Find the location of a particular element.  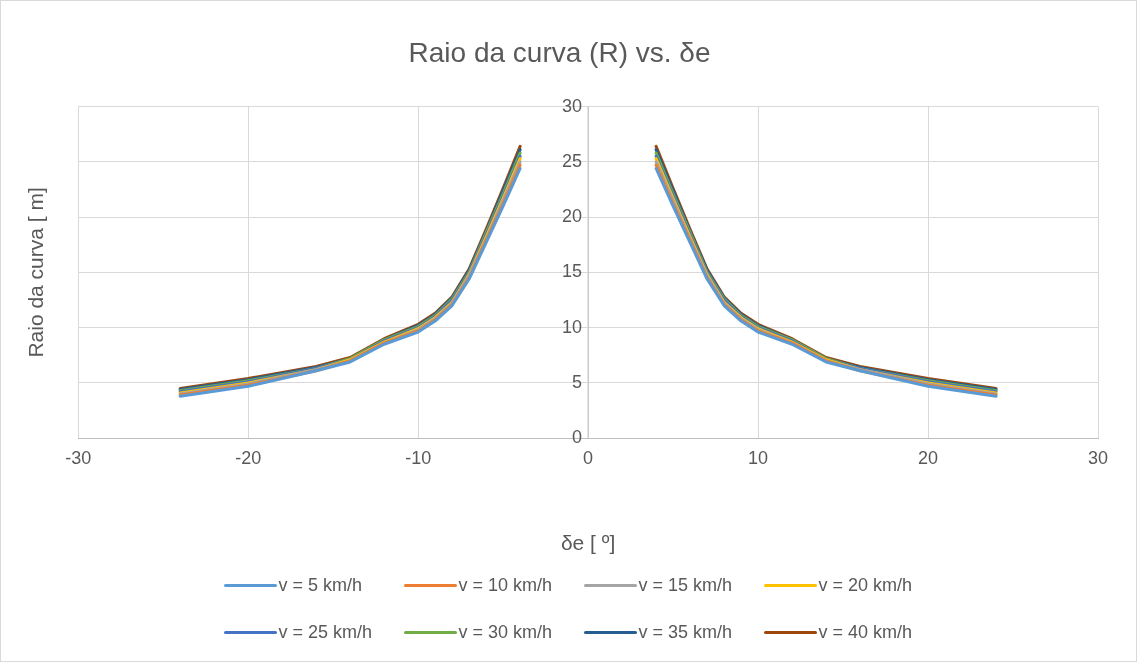

y-tick-label: 15 is located at coordinates (572, 271).